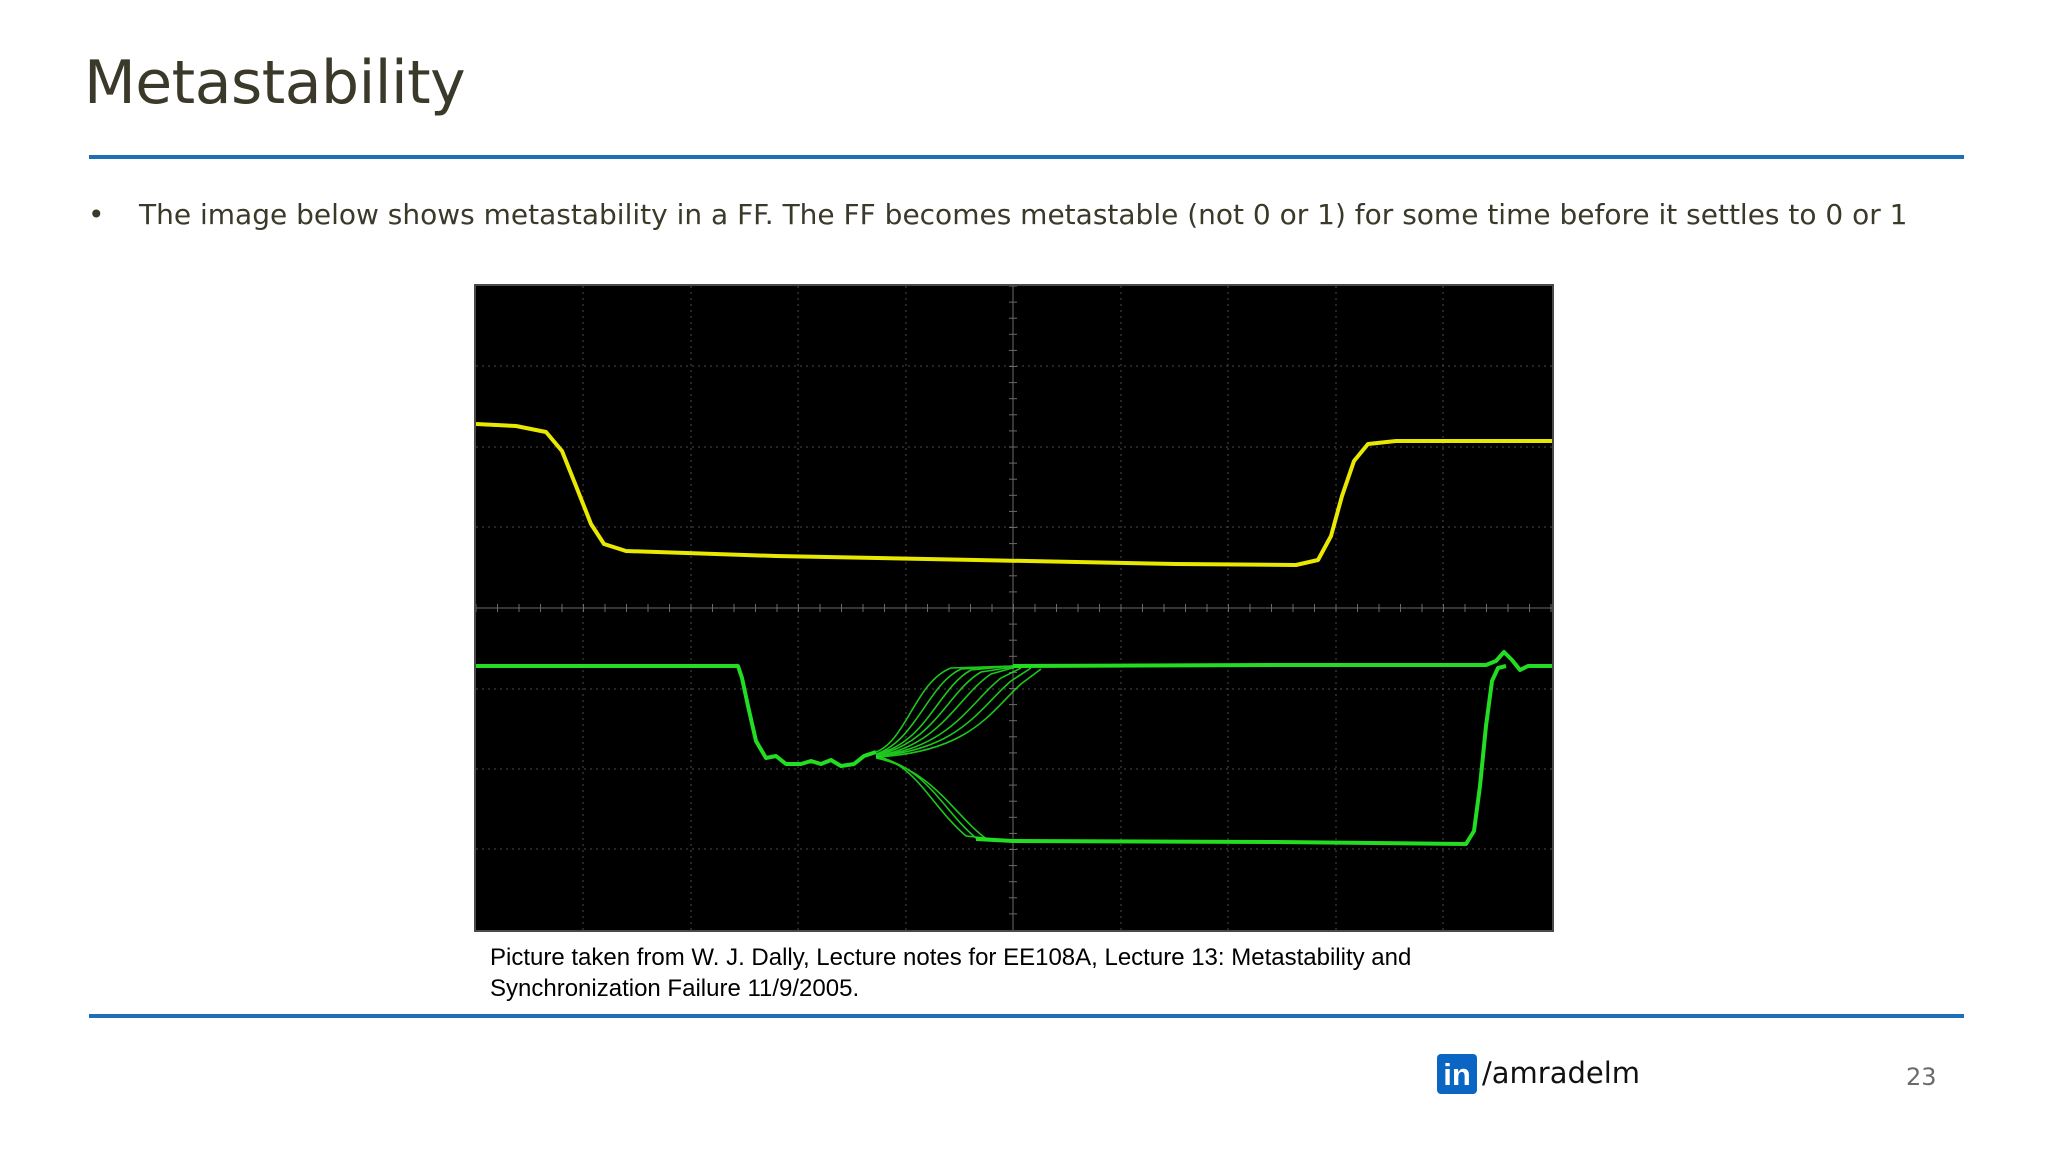 This screenshot has height=1152, width=2048. What do you see at coordinates (1014, 494) in the screenshot?
I see `input-trace-yellow` at bounding box center [1014, 494].